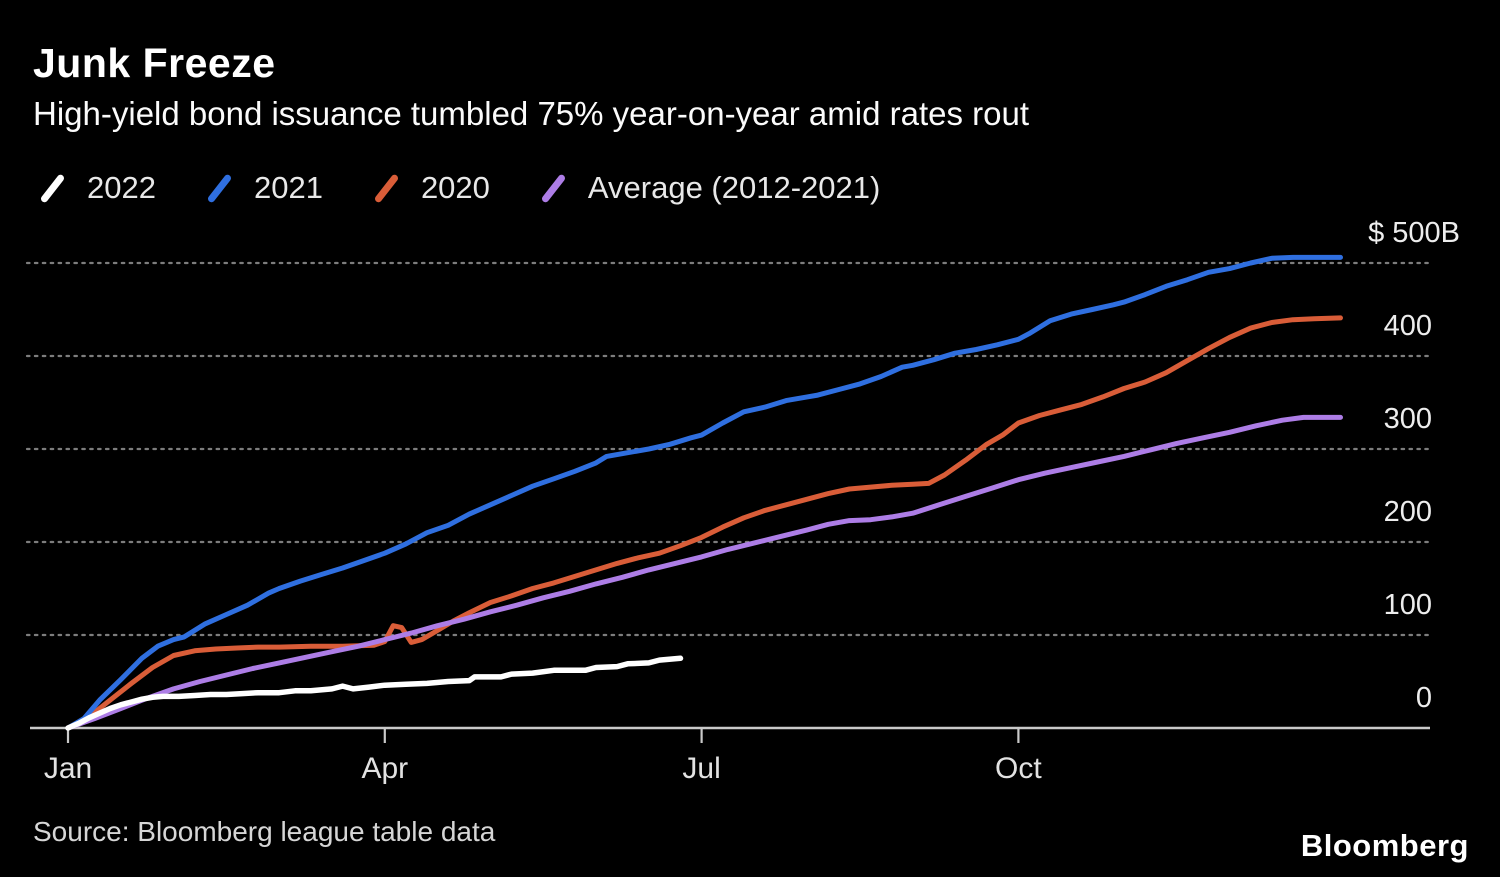 This screenshot has height=877, width=1500. Describe the element at coordinates (1407, 512) in the screenshot. I see `y-tick-label-200: 200` at that location.